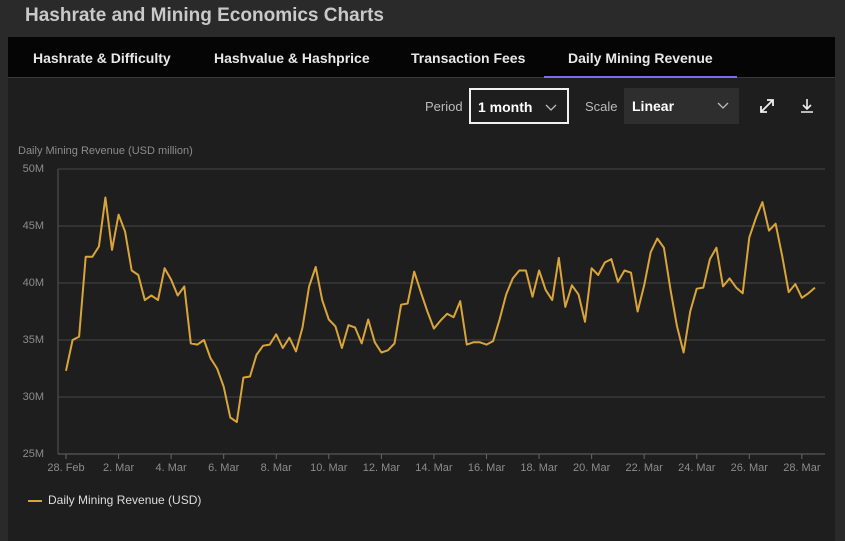 Image resolution: width=845 pixels, height=541 pixels. Describe the element at coordinates (592, 468) in the screenshot. I see `x-tick-label: 20. Mar` at that location.